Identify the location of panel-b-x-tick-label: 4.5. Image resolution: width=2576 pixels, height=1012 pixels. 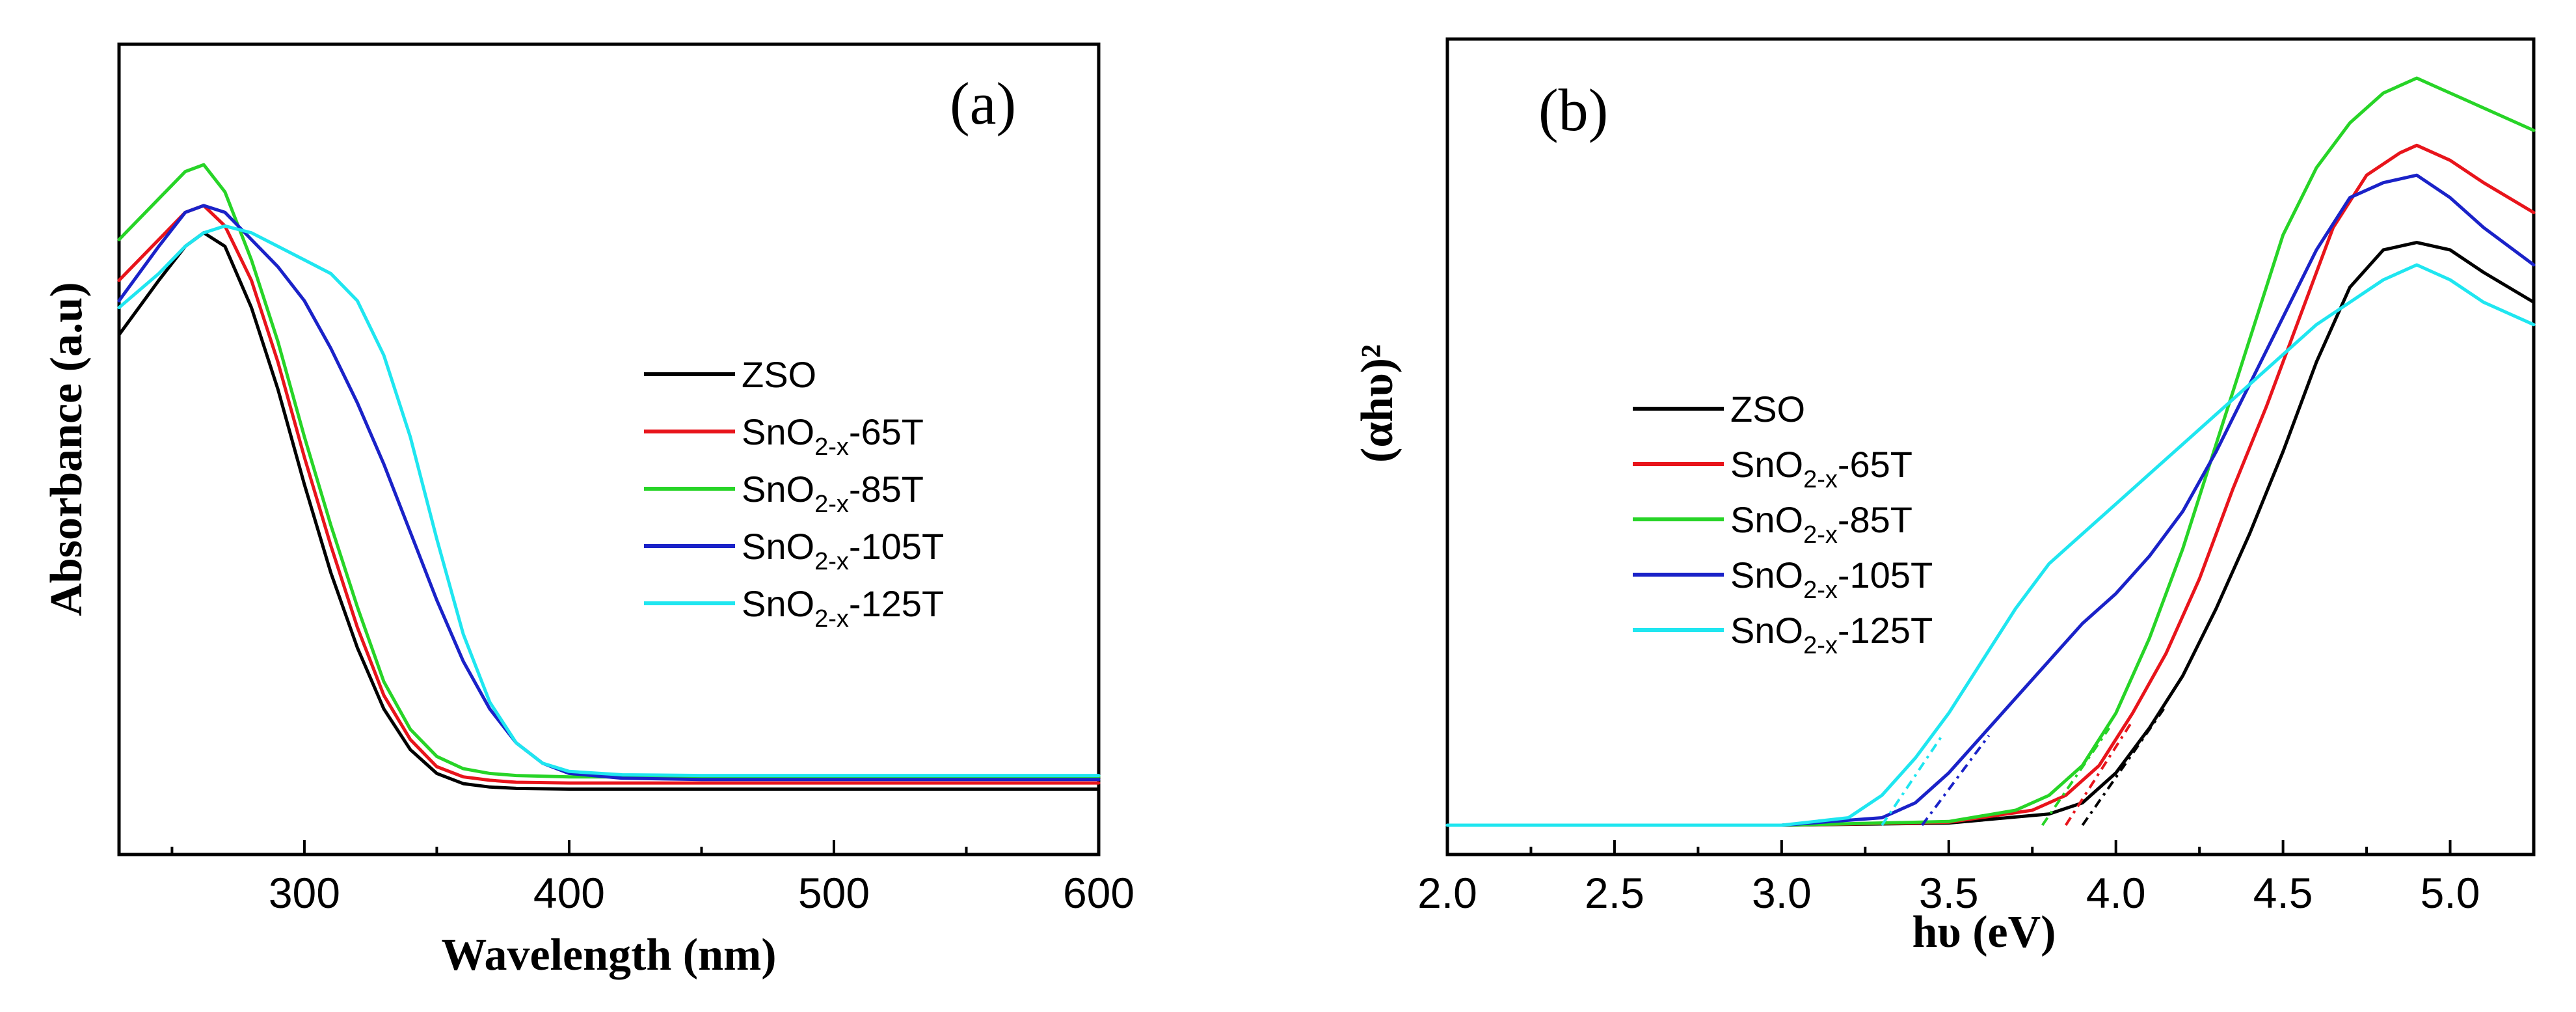
(2283, 893).